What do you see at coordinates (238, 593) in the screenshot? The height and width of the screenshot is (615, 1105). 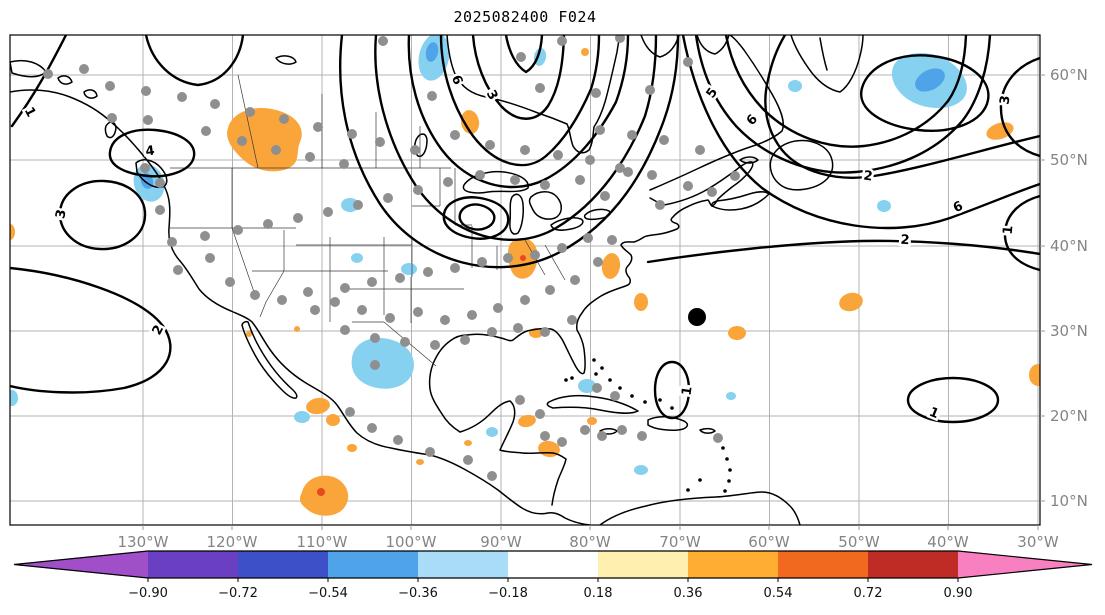 I see `colorbar-tick-label: −0.72` at bounding box center [238, 593].